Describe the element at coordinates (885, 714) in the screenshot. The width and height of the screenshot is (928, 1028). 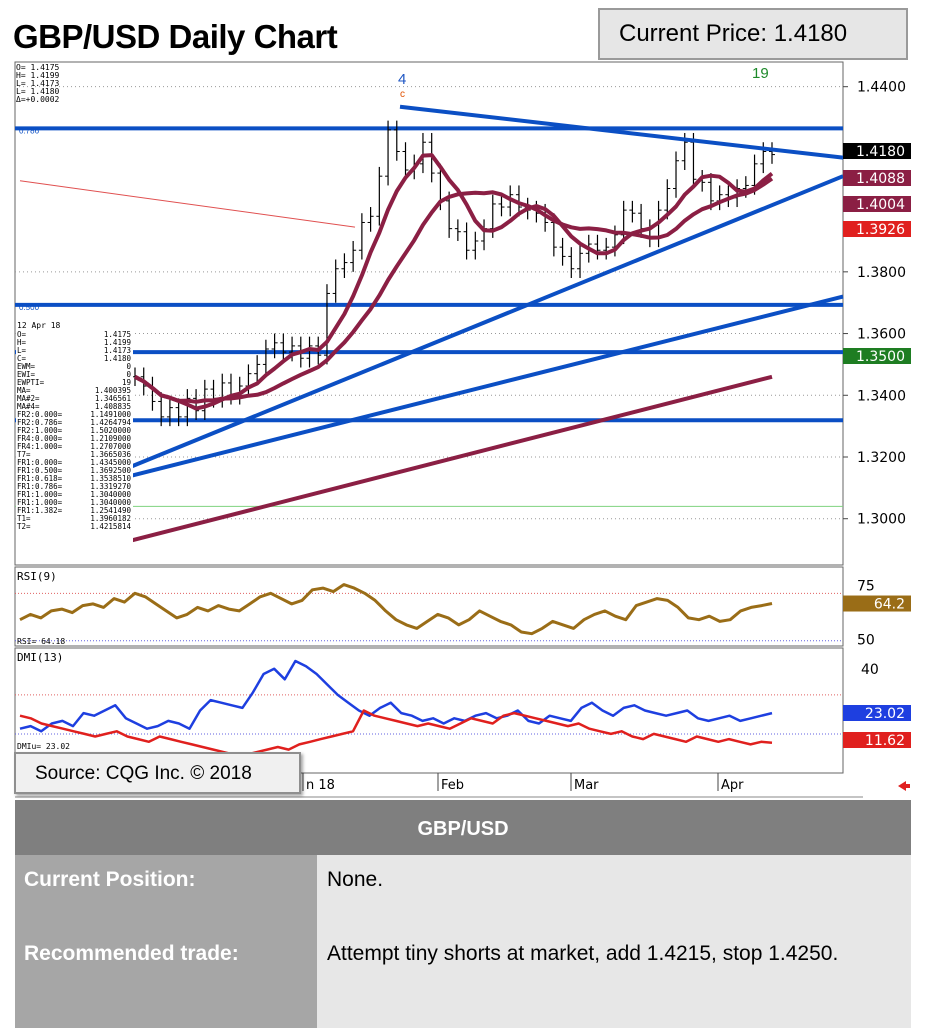
I see `dmi-plus-label: 23.02` at that location.